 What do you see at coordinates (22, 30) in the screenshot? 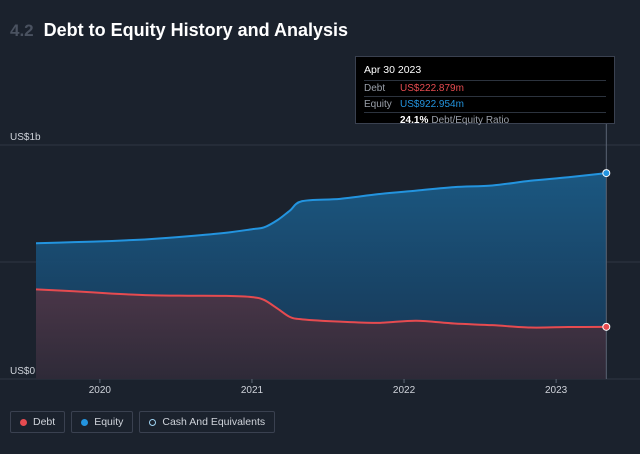
I see `section-number: 4.2` at bounding box center [22, 30].